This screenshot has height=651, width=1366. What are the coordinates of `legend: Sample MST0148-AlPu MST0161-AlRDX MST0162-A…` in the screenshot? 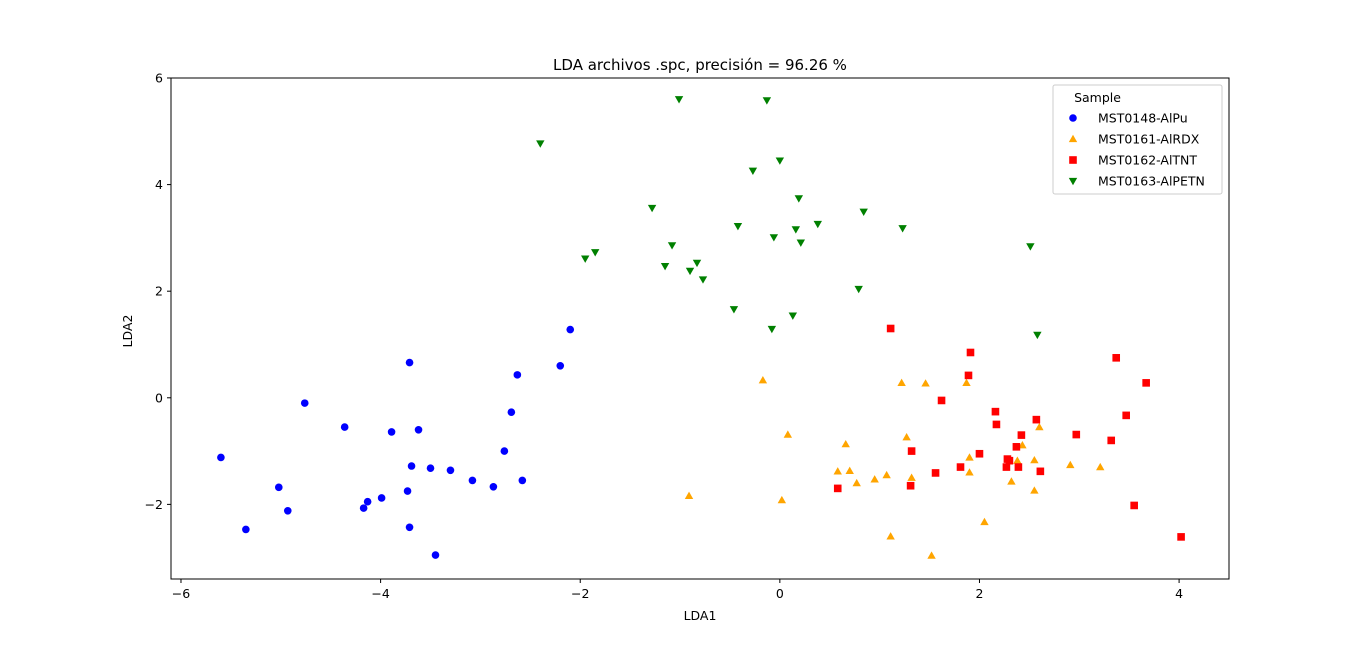 It's located at (1137, 139).